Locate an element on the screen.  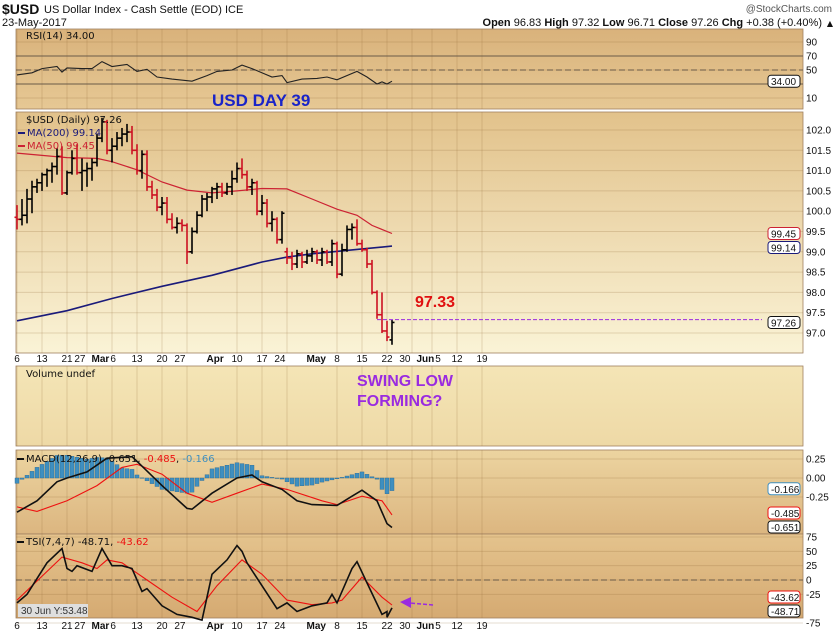
x-tick-label: 17 is located at coordinates (262, 359).